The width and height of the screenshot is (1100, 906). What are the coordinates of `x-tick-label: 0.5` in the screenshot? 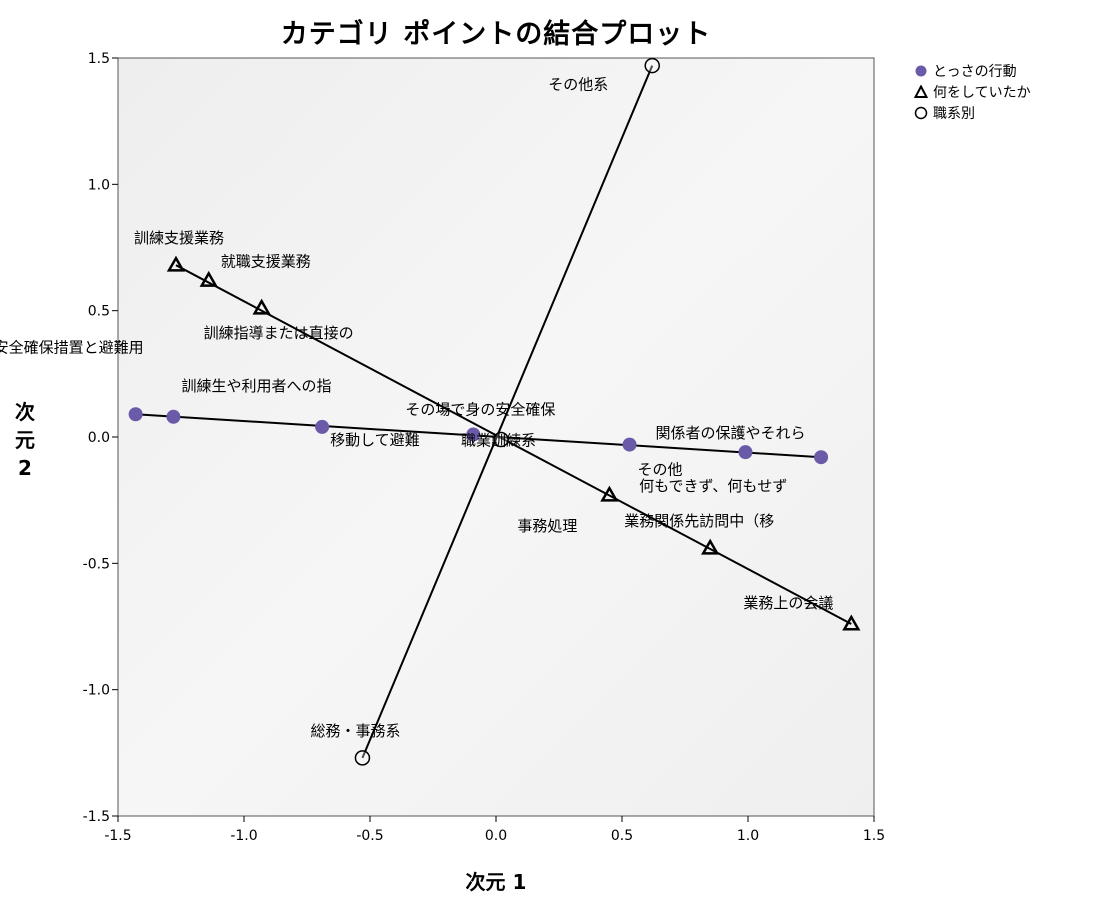 It's located at (622, 836).